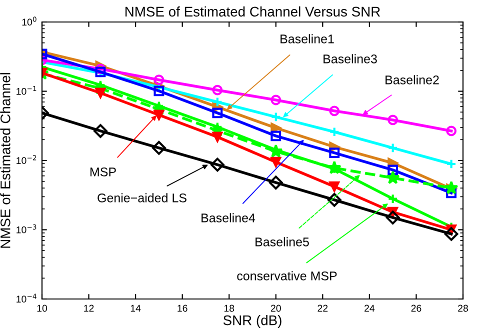 This screenshot has height=330, width=485. Describe the element at coordinates (26, 229) in the screenshot. I see `y-tick-label: 10$^{−3}$` at that location.